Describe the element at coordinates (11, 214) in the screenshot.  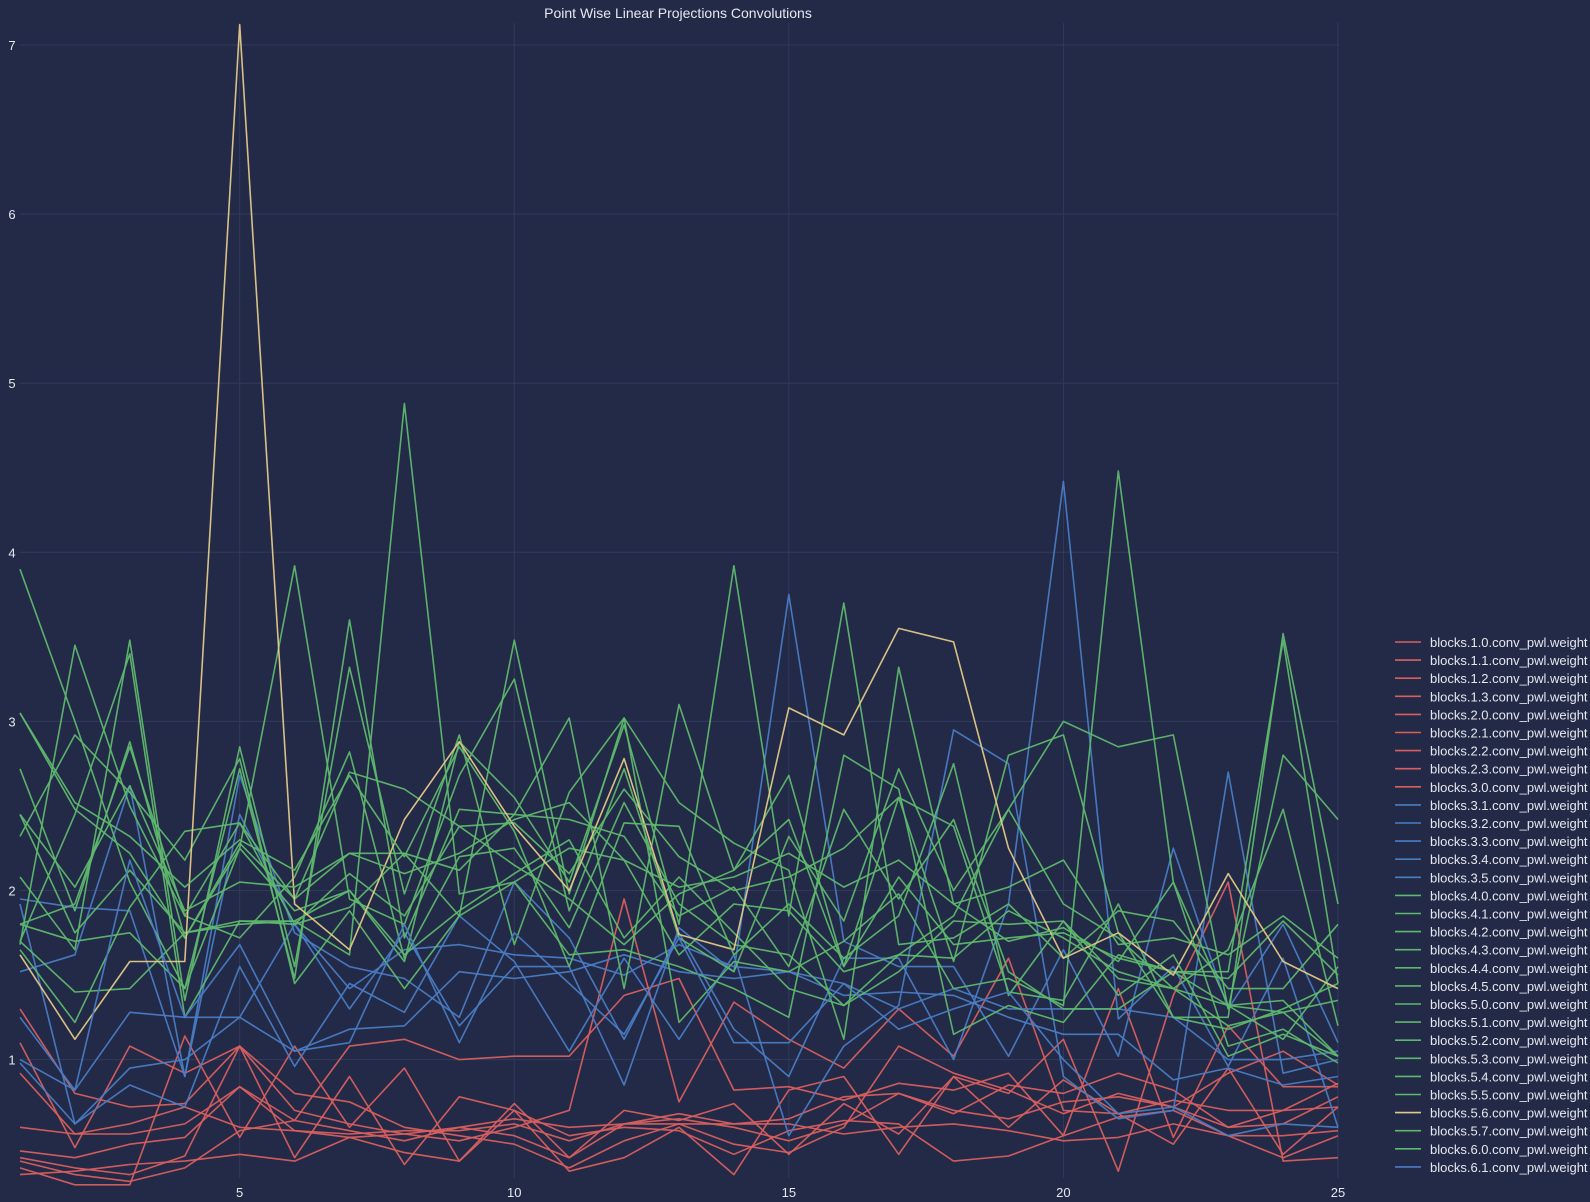
I see `y-tick-label: 6` at that location.